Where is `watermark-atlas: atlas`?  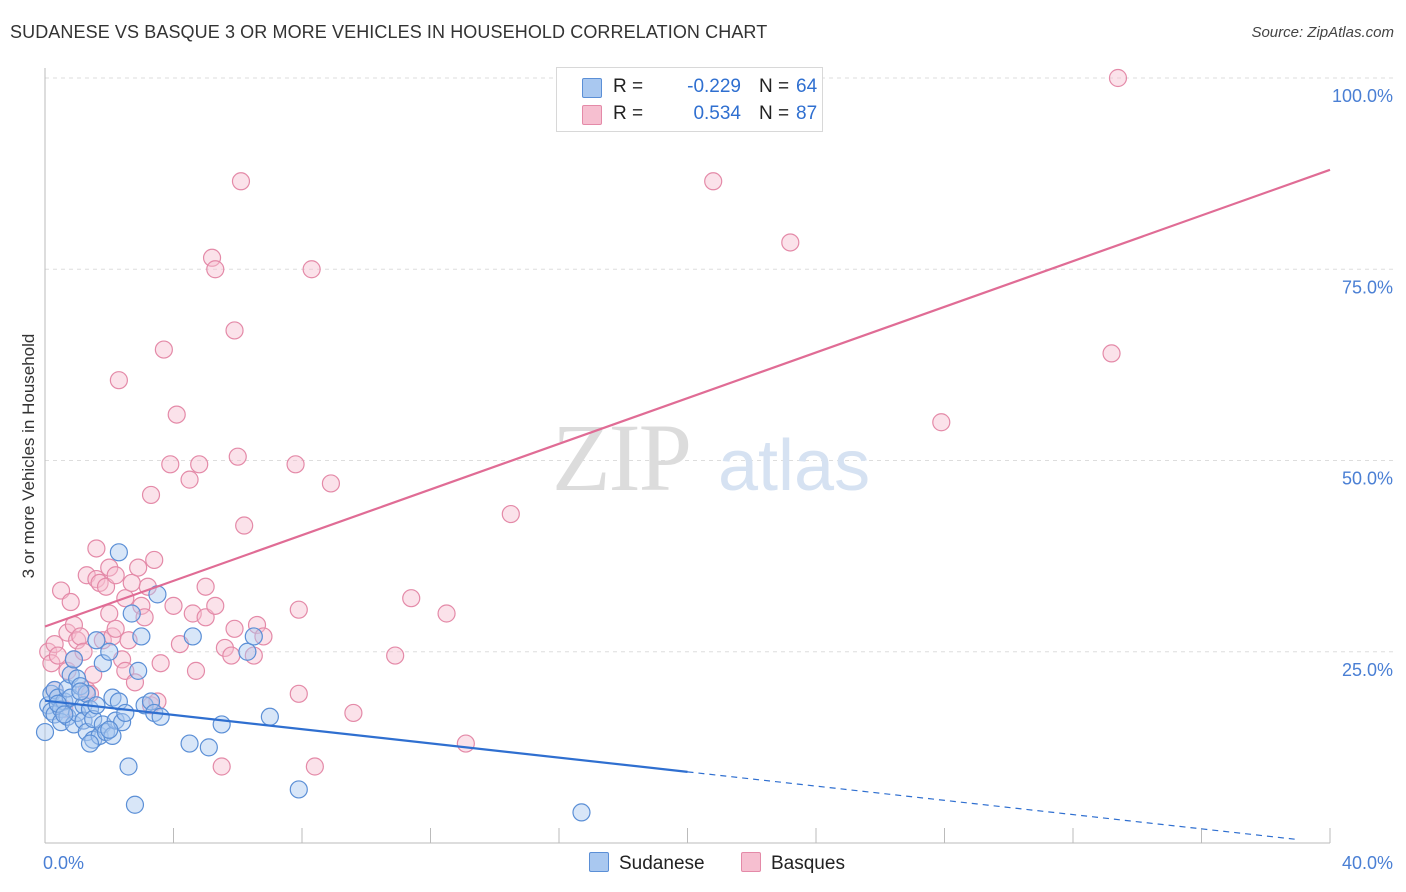 watermark-atlas: atlas is located at coordinates (794, 466).